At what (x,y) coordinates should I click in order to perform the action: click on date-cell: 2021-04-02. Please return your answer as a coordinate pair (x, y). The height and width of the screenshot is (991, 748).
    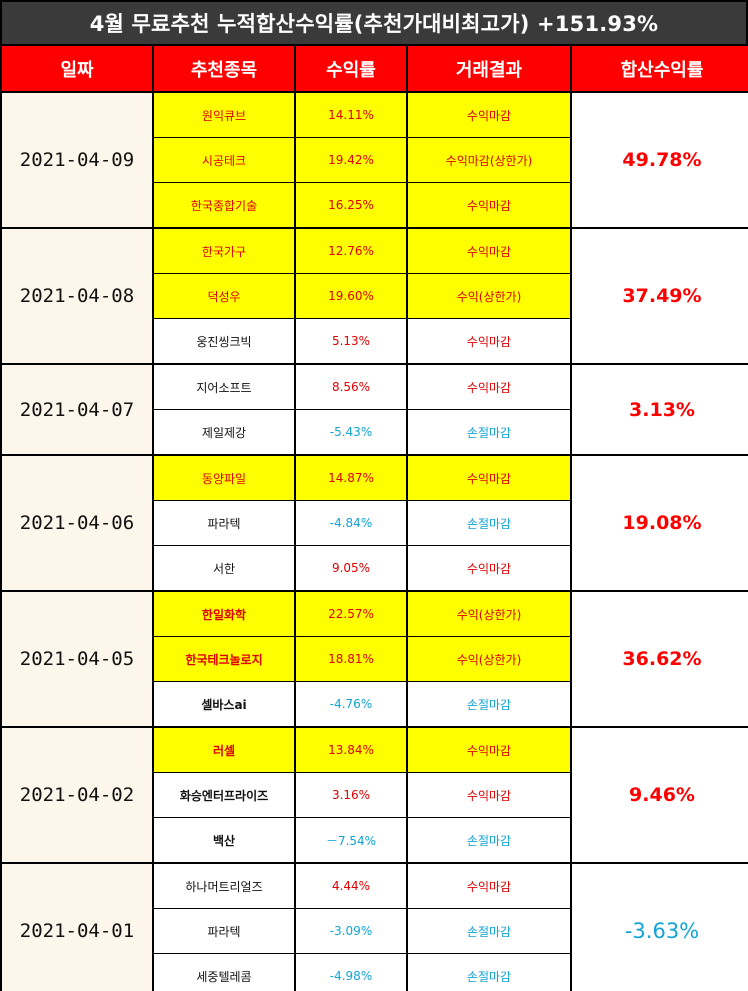
    Looking at the image, I should click on (77, 795).